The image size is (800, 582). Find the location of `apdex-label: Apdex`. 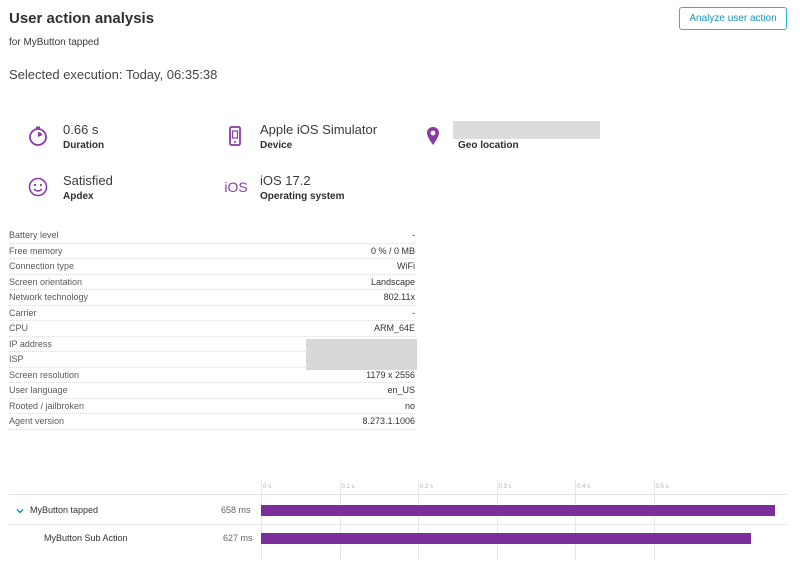

apdex-label: Apdex is located at coordinates (78, 196).